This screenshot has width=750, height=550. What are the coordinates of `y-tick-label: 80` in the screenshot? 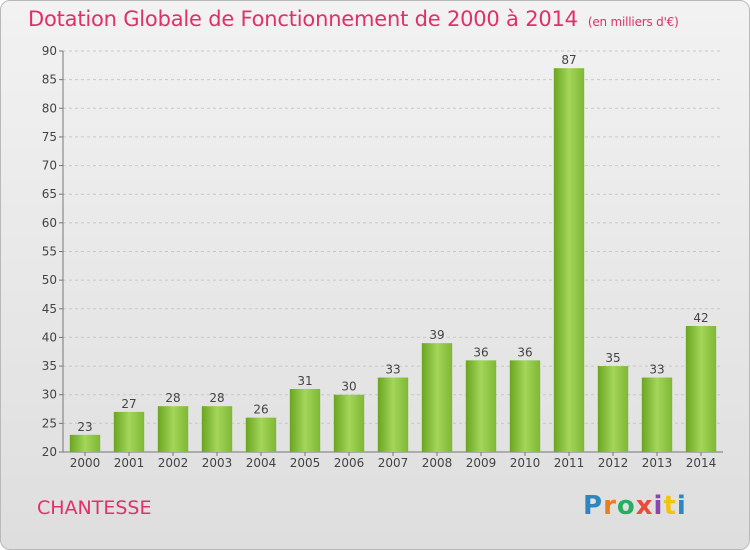 It's located at (49, 108).